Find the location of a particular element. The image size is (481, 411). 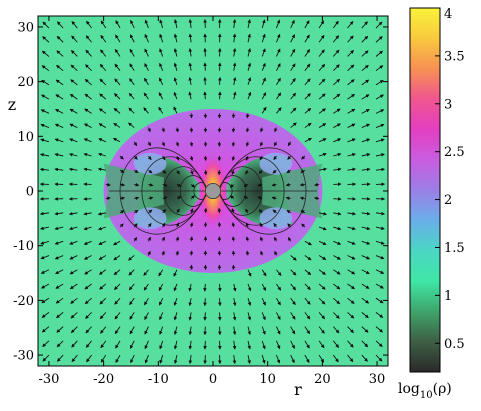

colorbar-tick-label: 0.5 is located at coordinates (454, 344).